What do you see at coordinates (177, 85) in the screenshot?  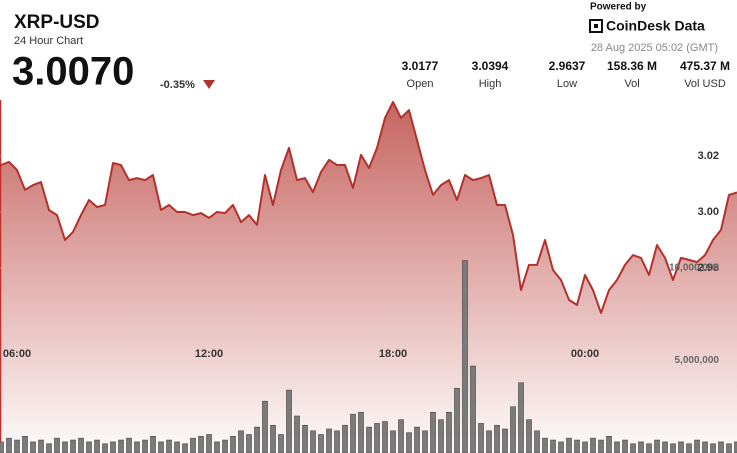 I see `price-change: -0.35%` at bounding box center [177, 85].